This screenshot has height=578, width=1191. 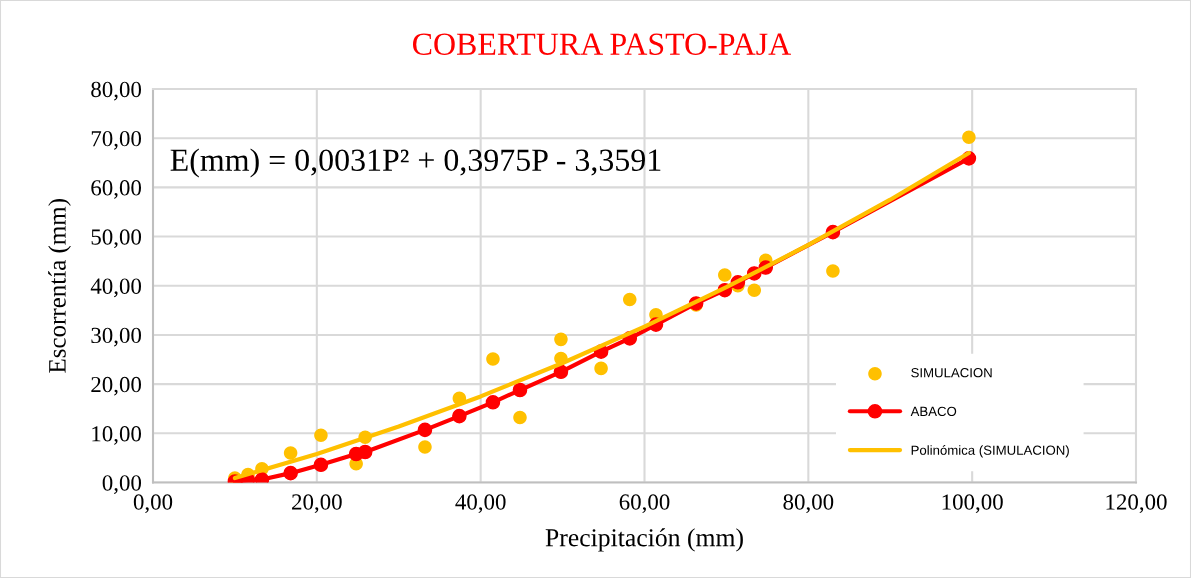 What do you see at coordinates (122, 484) in the screenshot?
I see `y-tick-label: 0,00` at bounding box center [122, 484].